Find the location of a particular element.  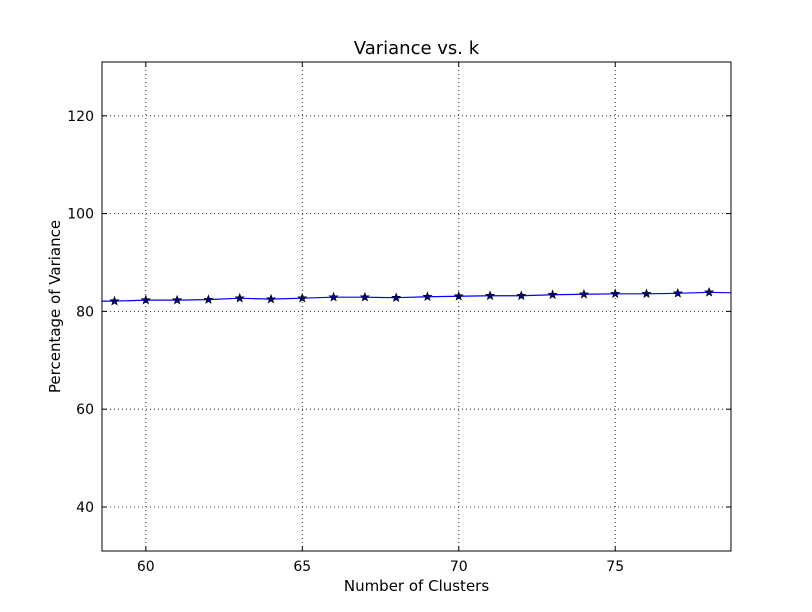

chart-title: Variance vs. k is located at coordinates (417, 48).